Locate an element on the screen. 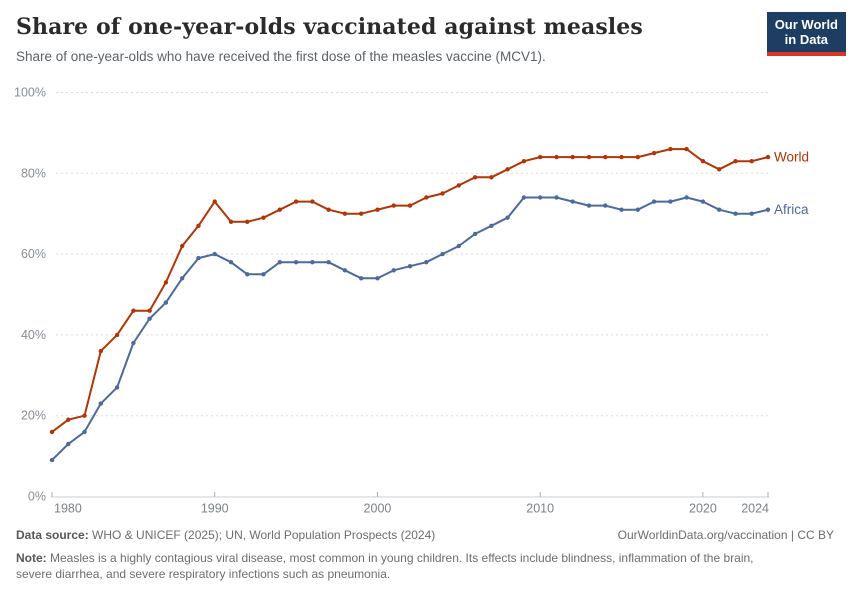 The width and height of the screenshot is (850, 600). data-point-world-2018 is located at coordinates (670, 149).